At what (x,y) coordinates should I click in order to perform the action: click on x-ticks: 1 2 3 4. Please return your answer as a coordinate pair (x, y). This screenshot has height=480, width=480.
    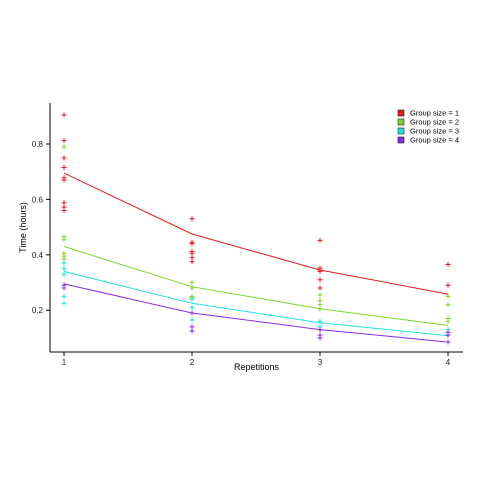
    Looking at the image, I should click on (256, 359).